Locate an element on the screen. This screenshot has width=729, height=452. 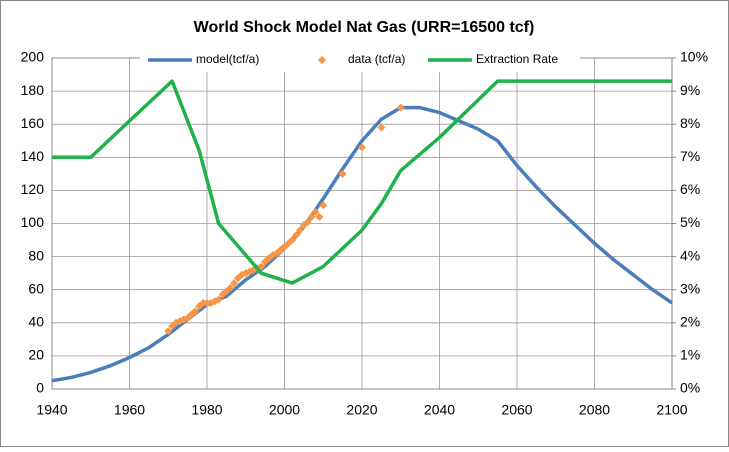
y2-tick-label: 0% is located at coordinates (690, 388).